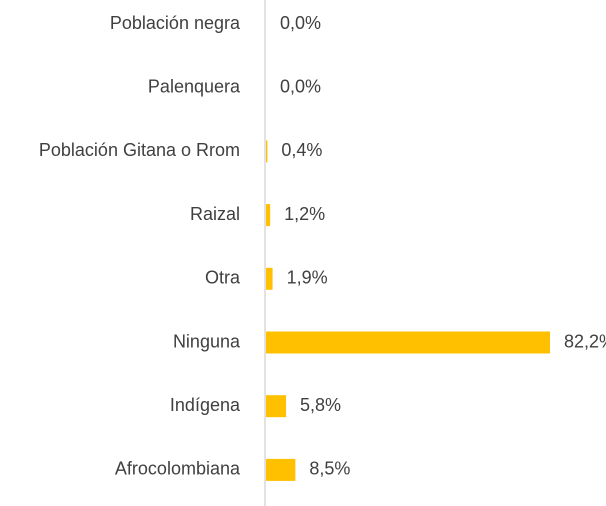 The width and height of the screenshot is (606, 506). Describe the element at coordinates (307, 278) in the screenshot. I see `value-label: 1,9%` at that location.